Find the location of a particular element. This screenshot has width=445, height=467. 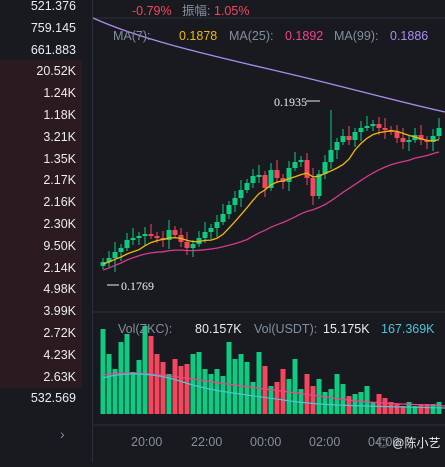

price-change: -0.79% is located at coordinates (152, 11).